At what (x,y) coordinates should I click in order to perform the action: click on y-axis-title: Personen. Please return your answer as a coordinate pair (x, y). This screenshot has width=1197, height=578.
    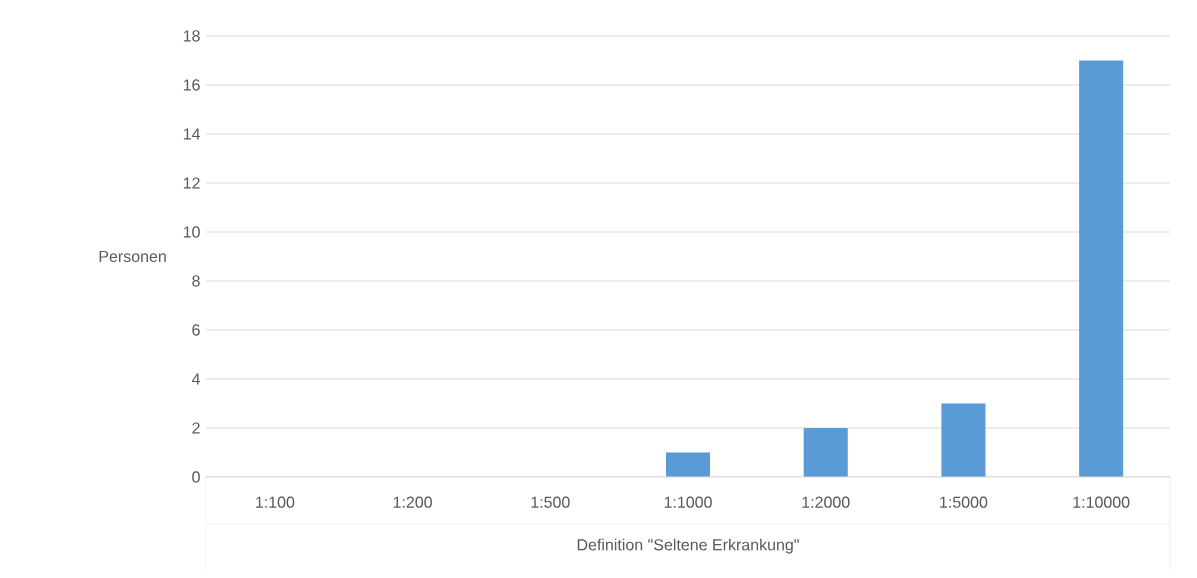
    Looking at the image, I should click on (132, 256).